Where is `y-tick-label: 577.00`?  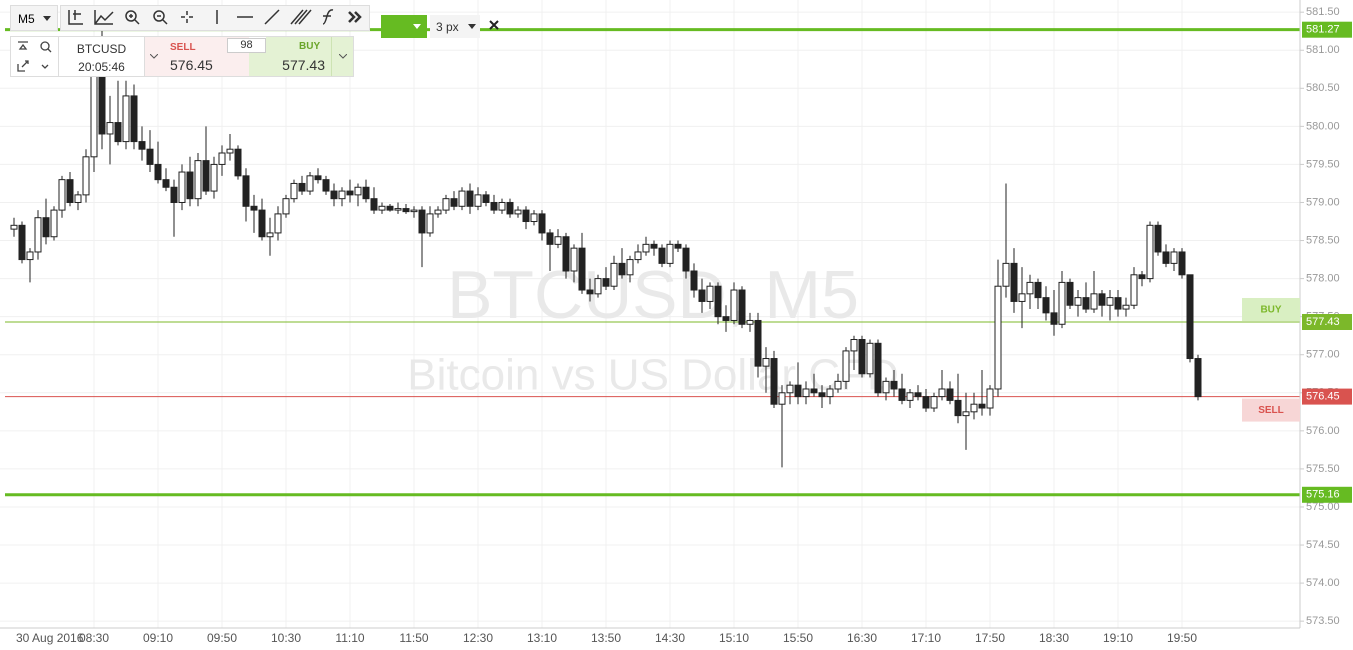
y-tick-label: 577.00 is located at coordinates (1323, 355).